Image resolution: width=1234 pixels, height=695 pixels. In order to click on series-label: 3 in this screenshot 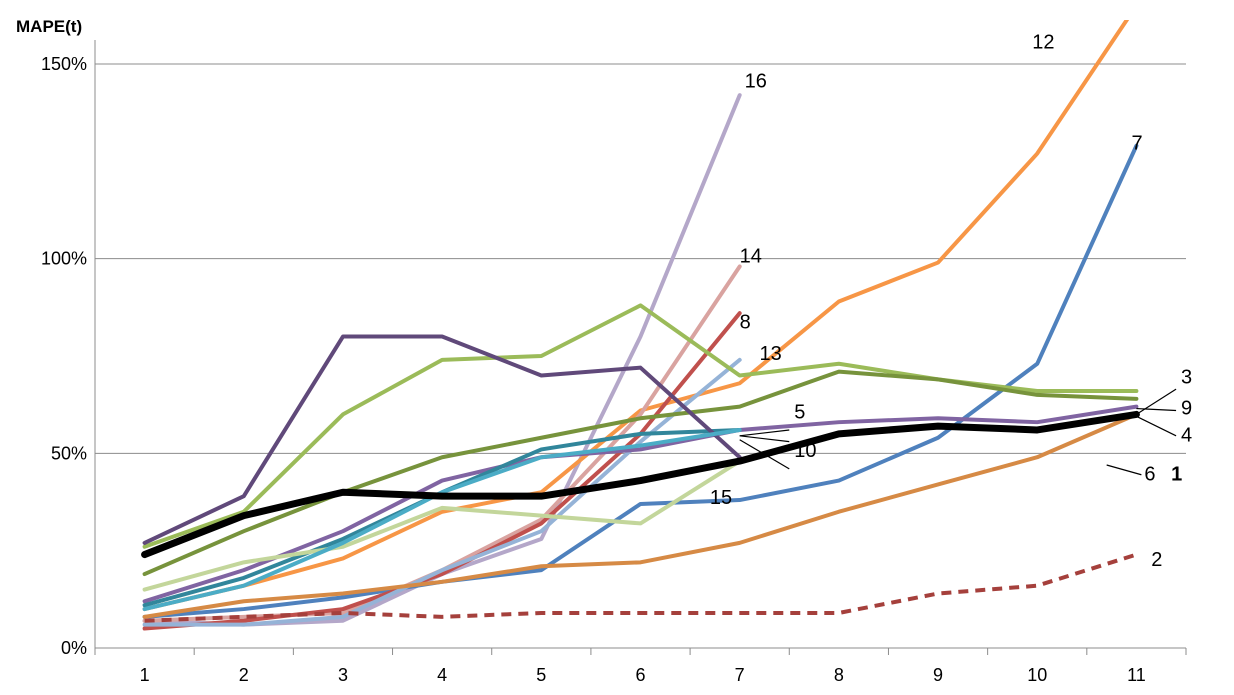, I will do `click(1186, 377)`.